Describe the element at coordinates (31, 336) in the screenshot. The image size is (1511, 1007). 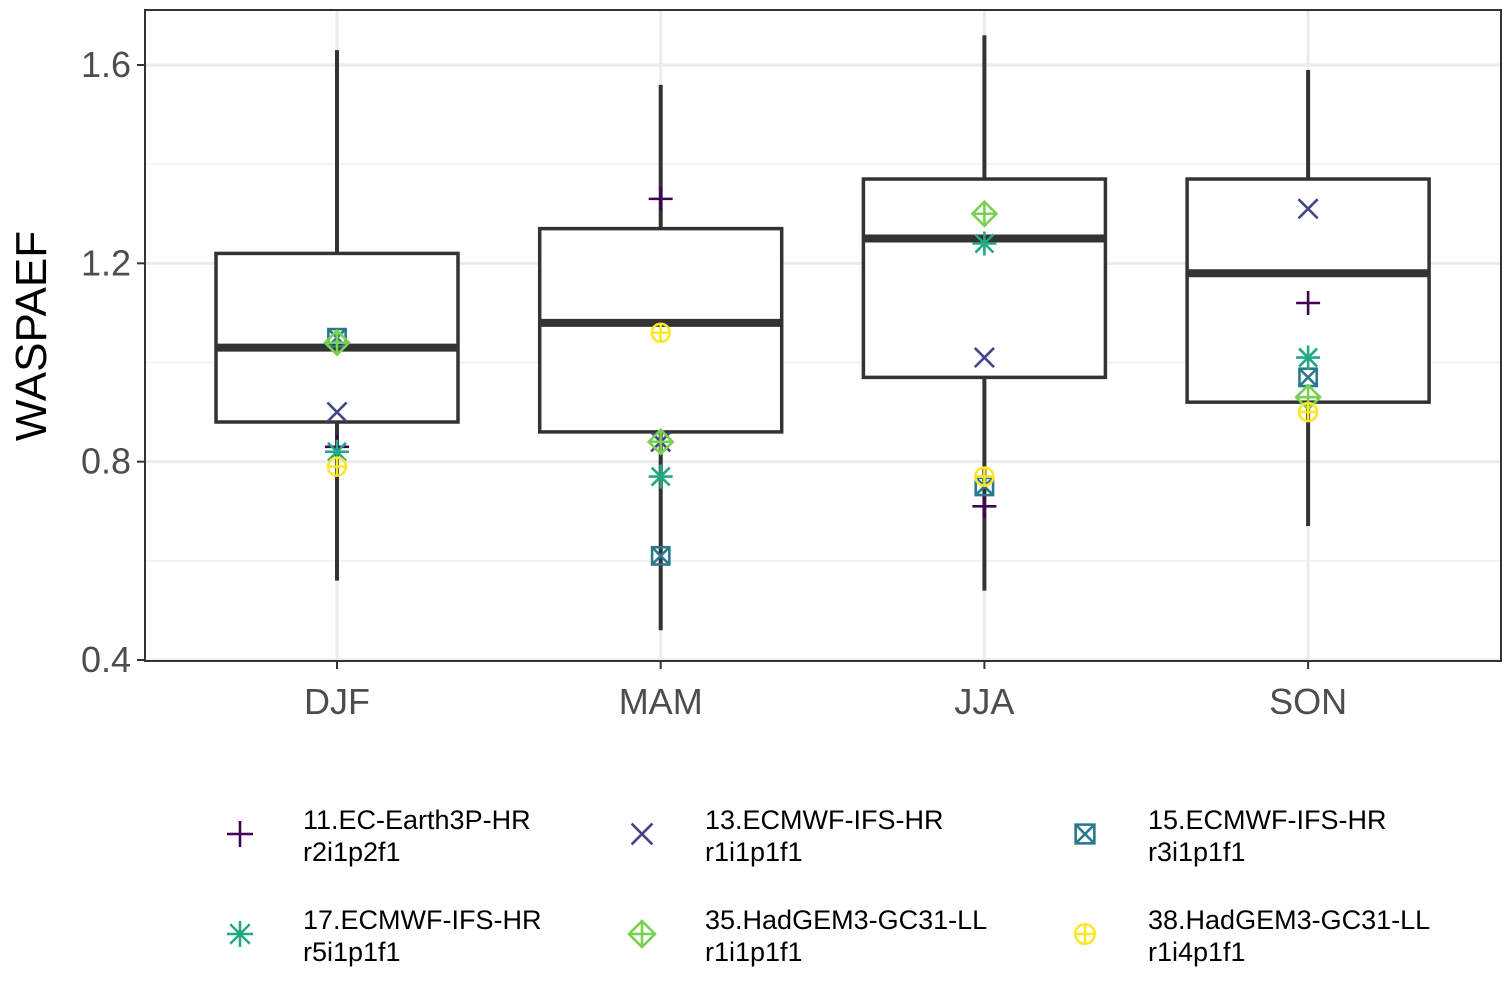
I see `y-axis-title: WASPAEF` at that location.